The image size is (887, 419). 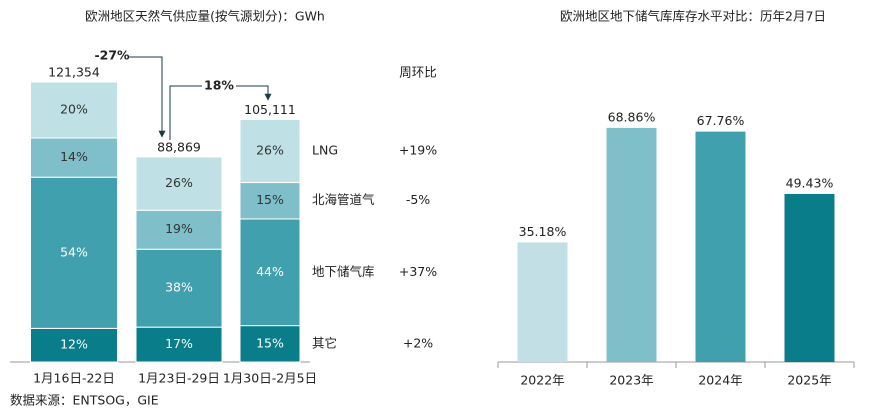 I want to click on chart-title: 欧洲地区地下储气库库存水平对比：历年2月7日, so click(x=693, y=16).